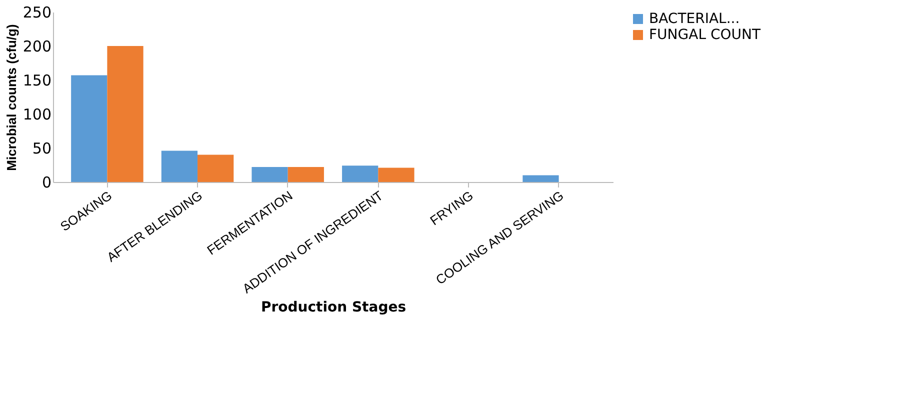  What do you see at coordinates (42, 149) in the screenshot?
I see `y-tick-label: 50` at bounding box center [42, 149].